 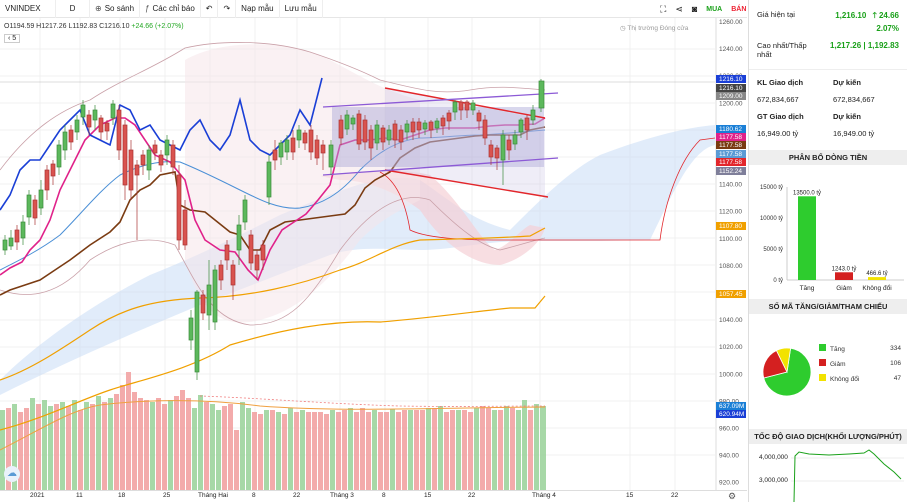 What do you see at coordinates (776, 14) in the screenshot?
I see `current-price-label: Giá hiện tại` at bounding box center [776, 14].